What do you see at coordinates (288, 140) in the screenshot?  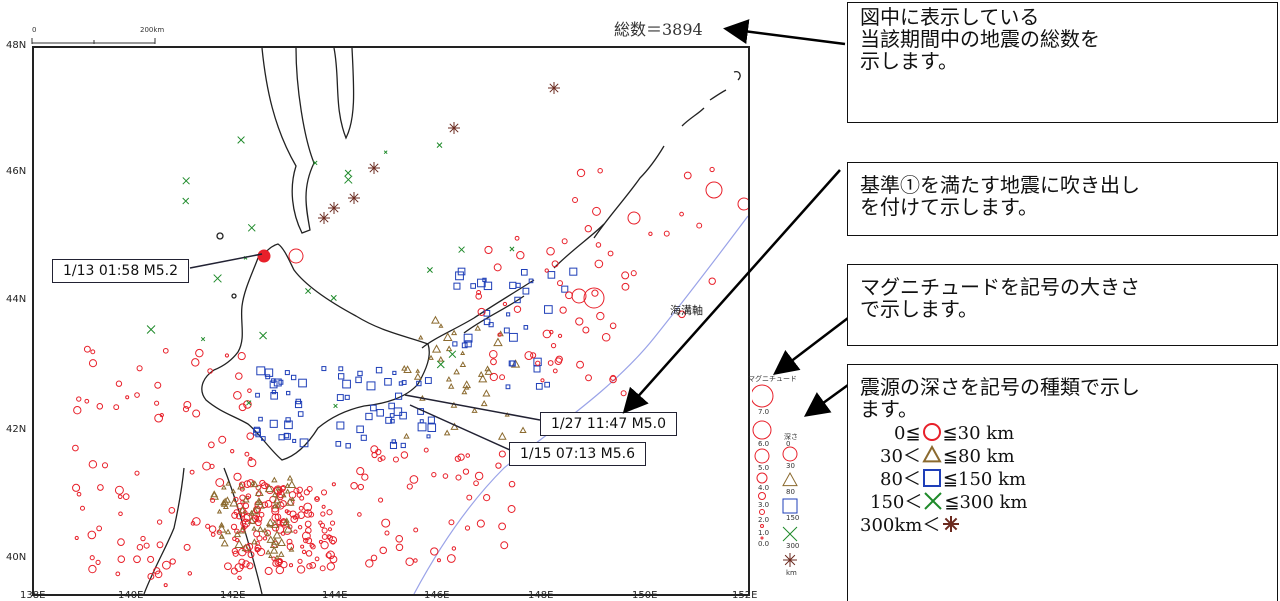 I see `sakhalin-coast` at bounding box center [288, 140].